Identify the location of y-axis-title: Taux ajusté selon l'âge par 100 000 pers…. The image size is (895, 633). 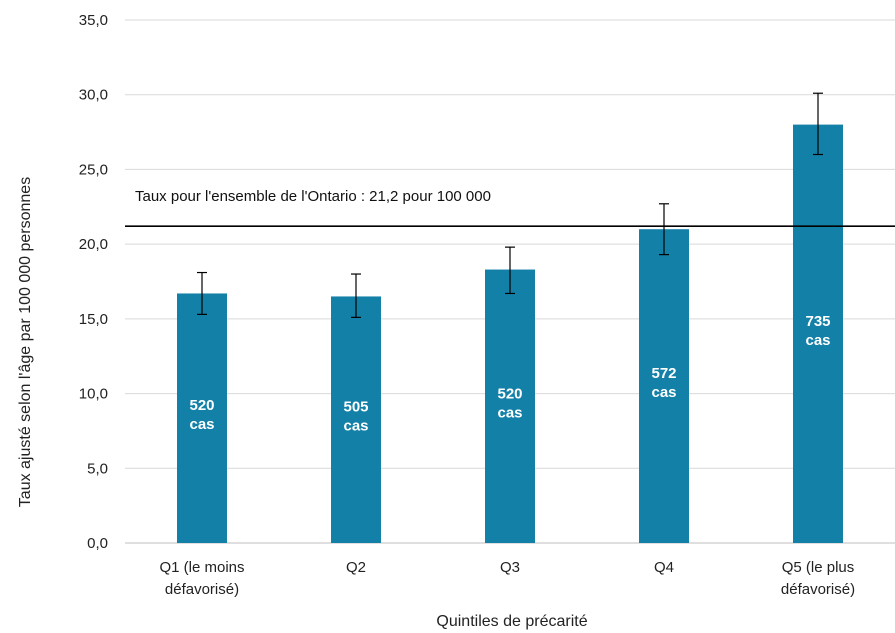
(25, 342).